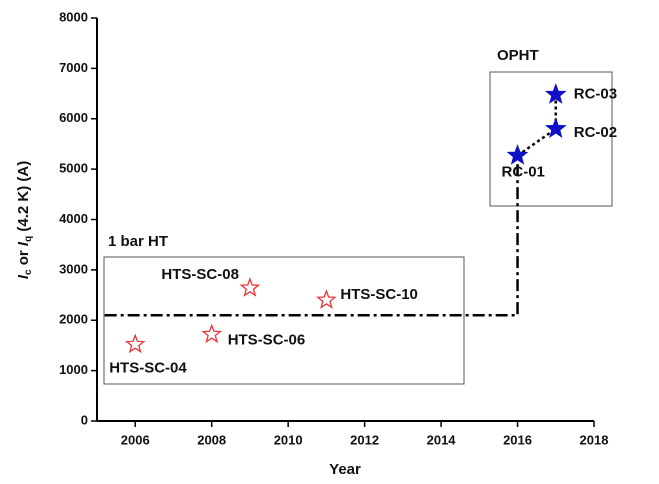 This screenshot has height=484, width=659. Describe the element at coordinates (135, 439) in the screenshot. I see `x-tick-label: 2006` at that location.